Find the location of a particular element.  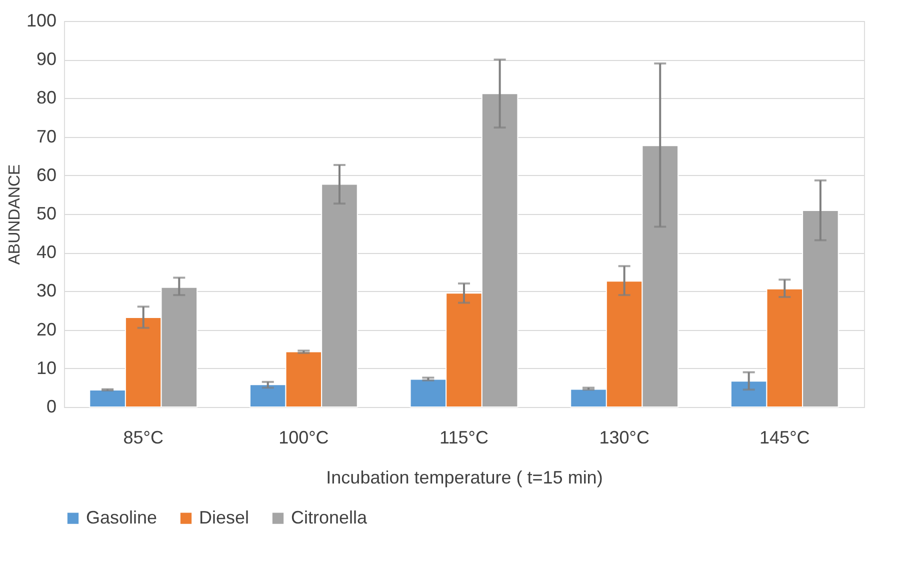

y-axis-title: ABUNDANCE is located at coordinates (15, 214).